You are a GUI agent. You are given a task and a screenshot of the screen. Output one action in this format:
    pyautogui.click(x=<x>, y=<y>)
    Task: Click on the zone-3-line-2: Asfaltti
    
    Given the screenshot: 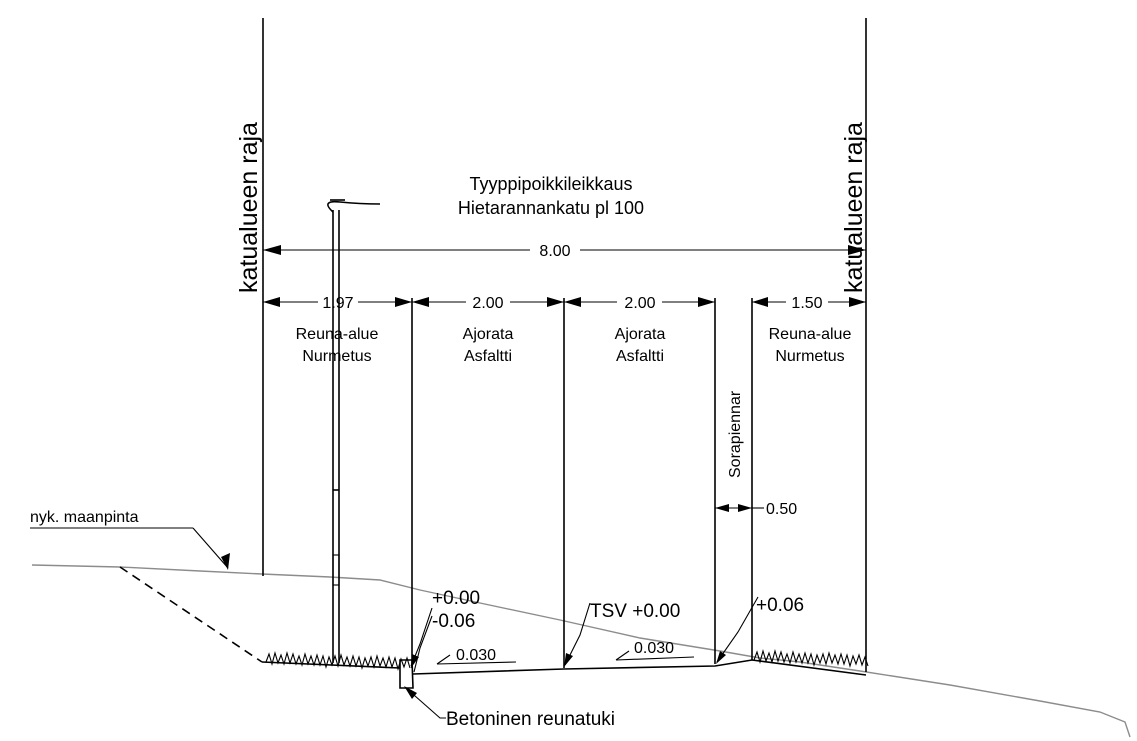 What is the action you would take?
    pyautogui.click(x=640, y=356)
    